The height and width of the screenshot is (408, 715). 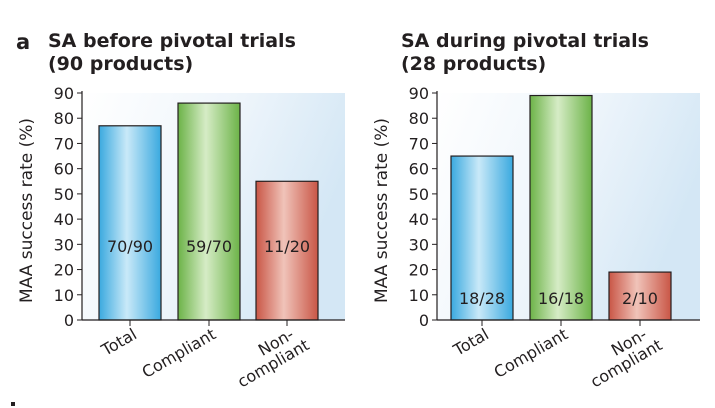 I want to click on chart-1-subtitle: (90 products), so click(x=121, y=64).